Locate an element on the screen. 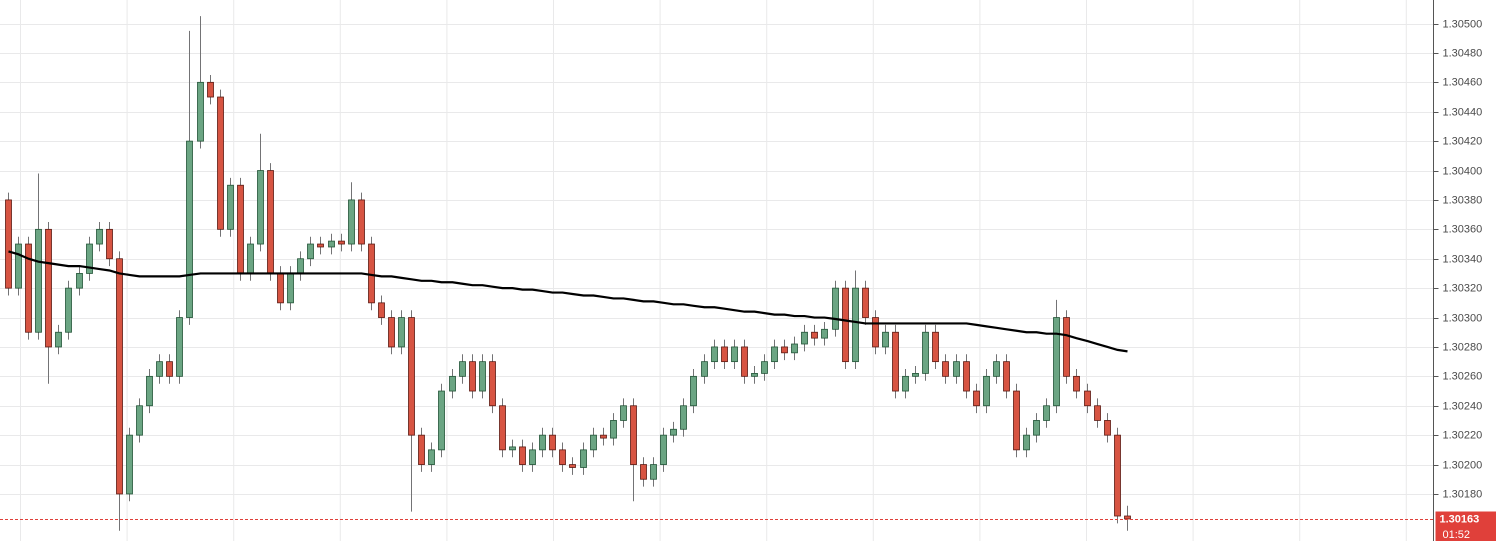  y-tick-label: 1.30480 is located at coordinates (1463, 53).